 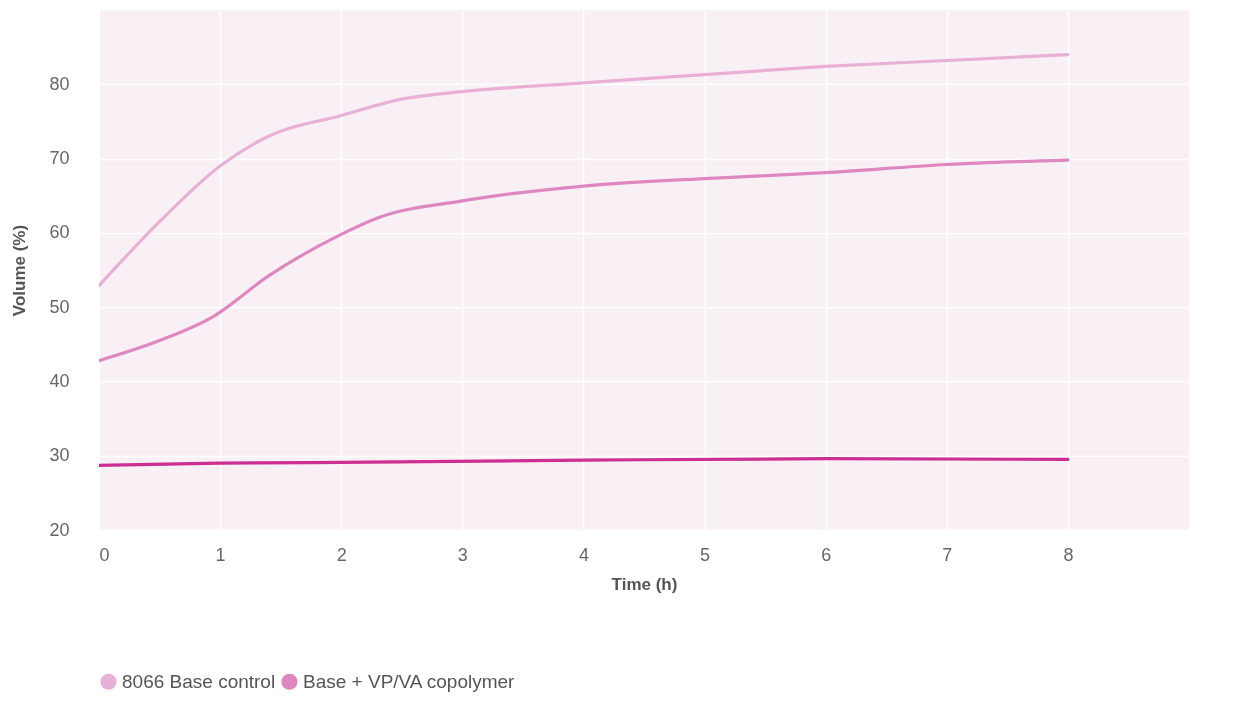 What do you see at coordinates (409, 681) in the screenshot?
I see `legend-label: Base + VP/VA copolymer` at bounding box center [409, 681].